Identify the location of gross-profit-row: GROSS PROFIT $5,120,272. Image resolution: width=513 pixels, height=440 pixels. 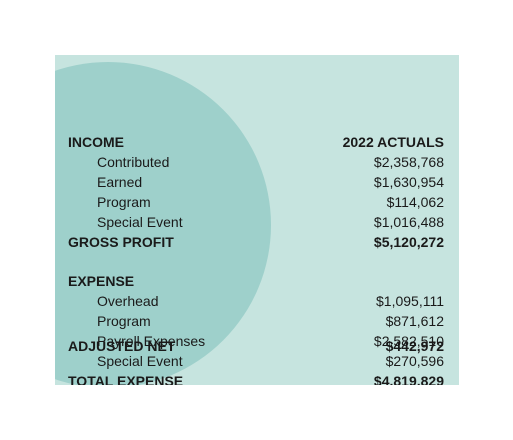
(257, 242).